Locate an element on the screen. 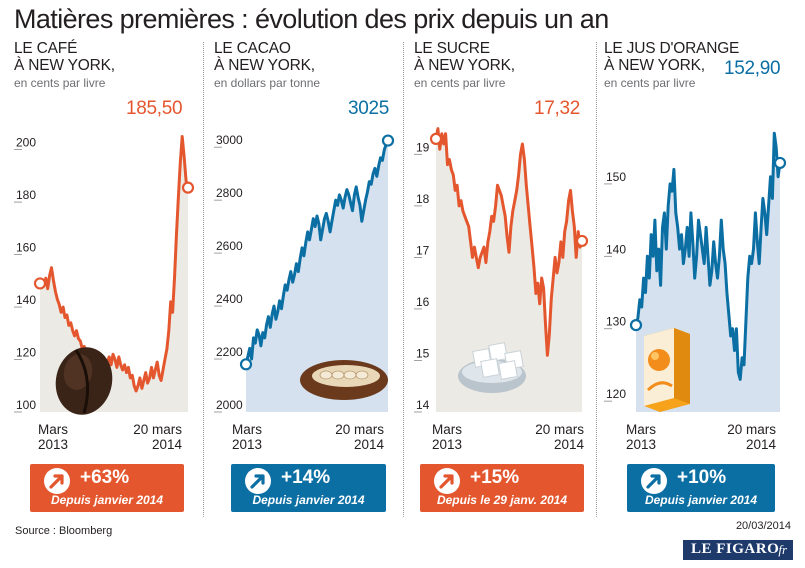 The width and height of the screenshot is (805, 568). y-tick-label: 2000 is located at coordinates (229, 405).